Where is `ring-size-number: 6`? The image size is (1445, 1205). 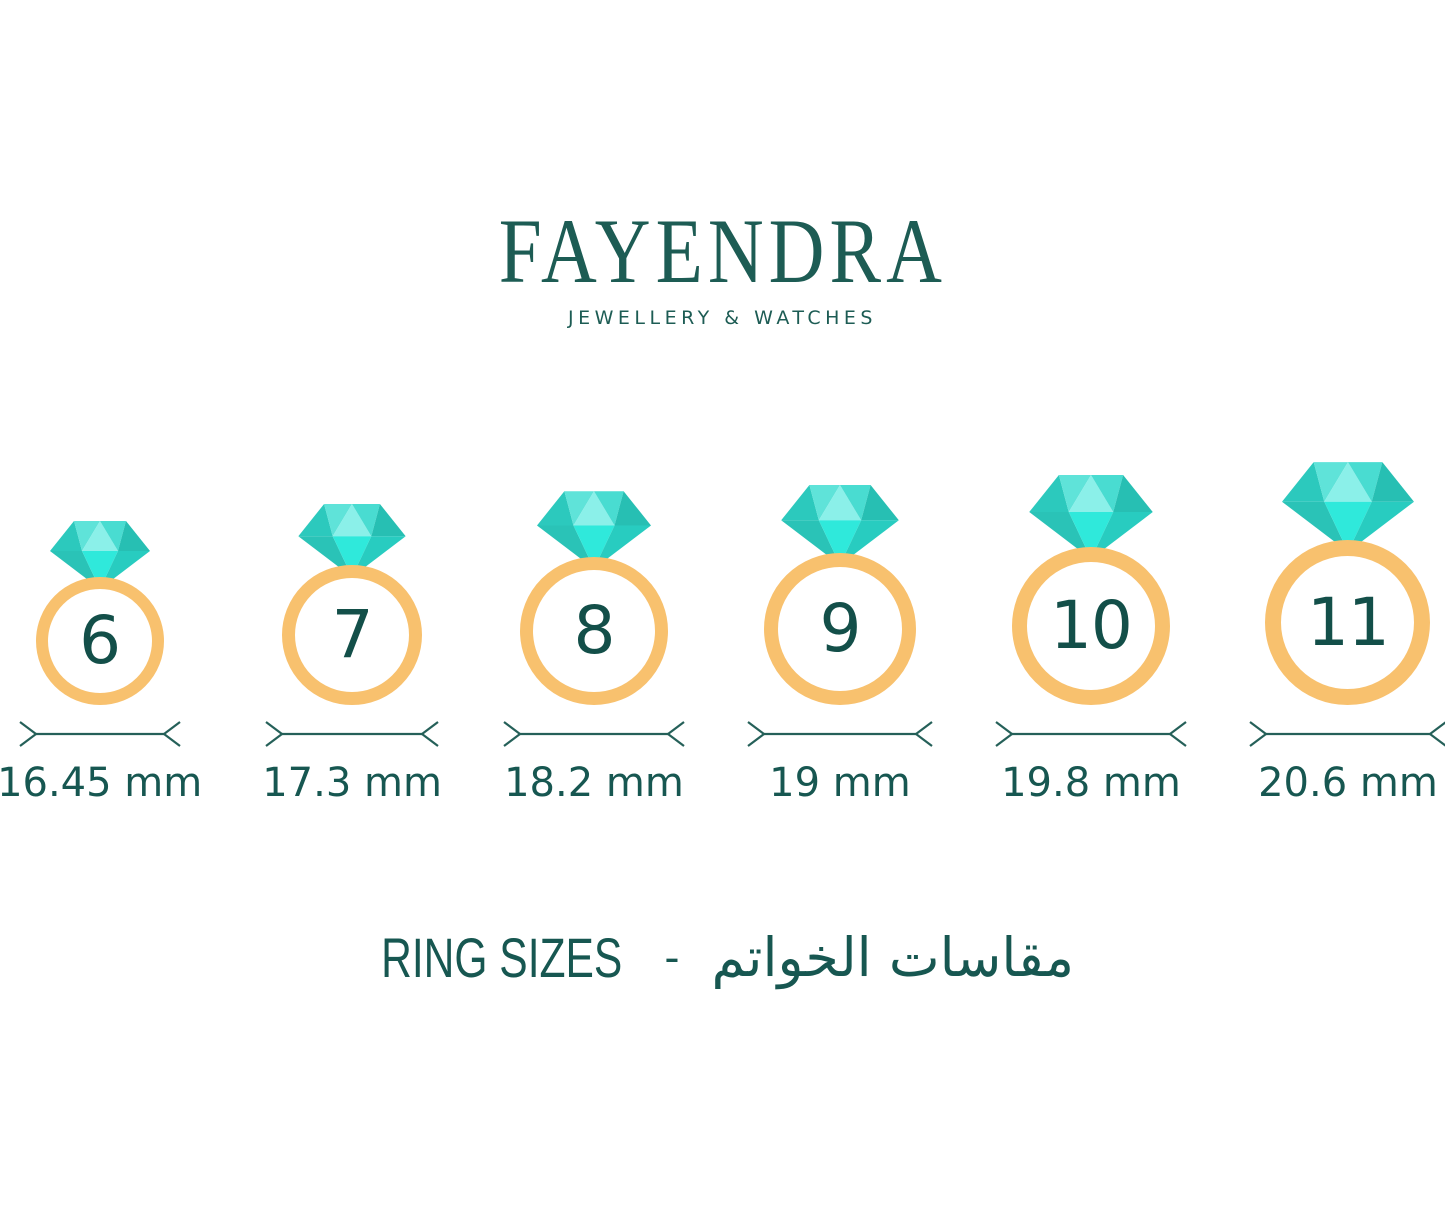
ring-size-number: 6 is located at coordinates (100, 640).